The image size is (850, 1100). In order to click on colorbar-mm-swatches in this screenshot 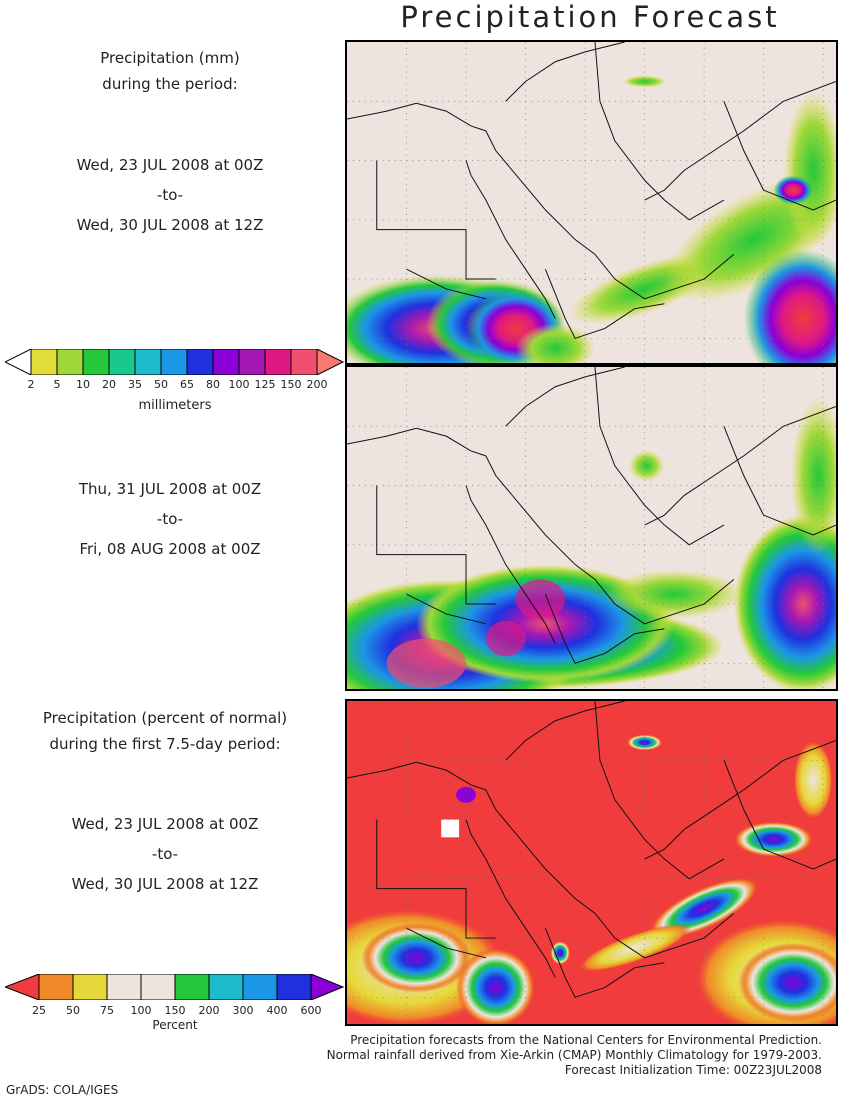, I will do `click(174, 362)`.